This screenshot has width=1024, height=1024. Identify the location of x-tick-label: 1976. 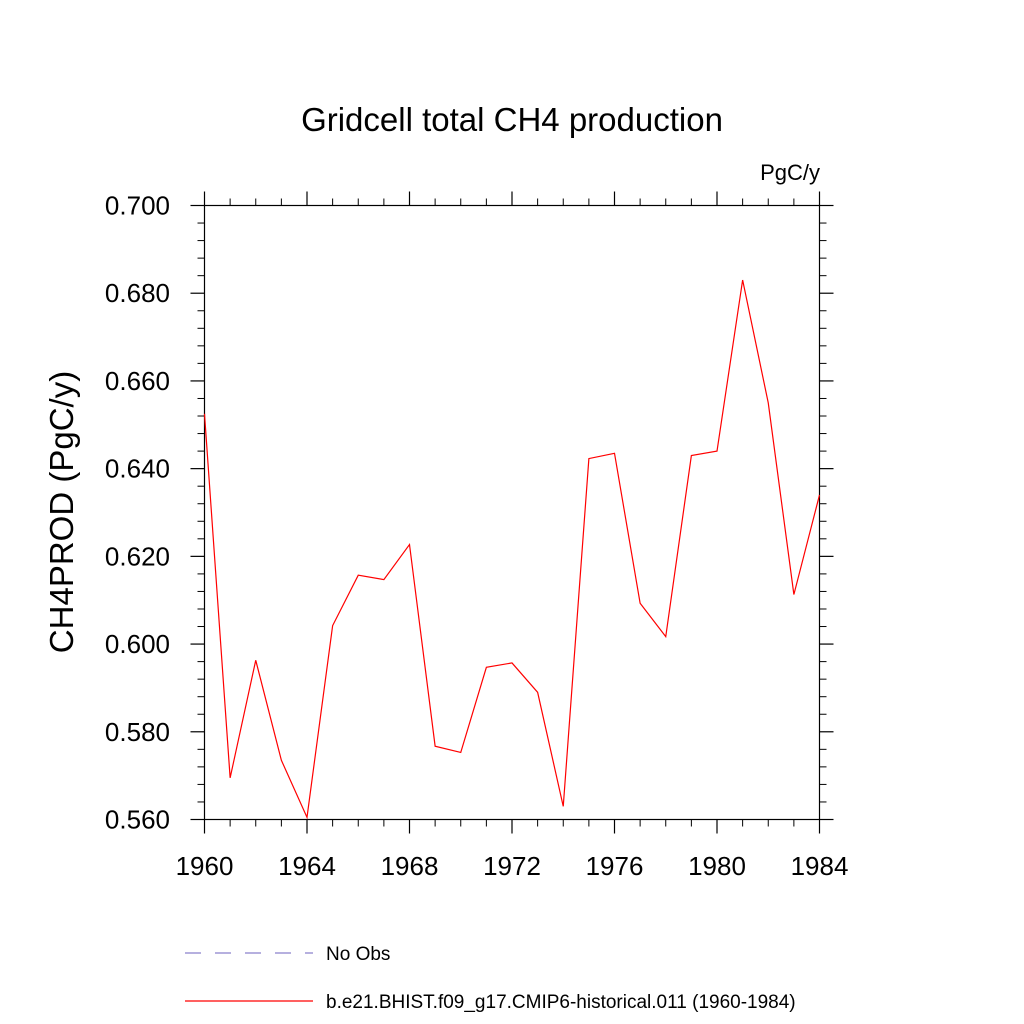
(615, 866).